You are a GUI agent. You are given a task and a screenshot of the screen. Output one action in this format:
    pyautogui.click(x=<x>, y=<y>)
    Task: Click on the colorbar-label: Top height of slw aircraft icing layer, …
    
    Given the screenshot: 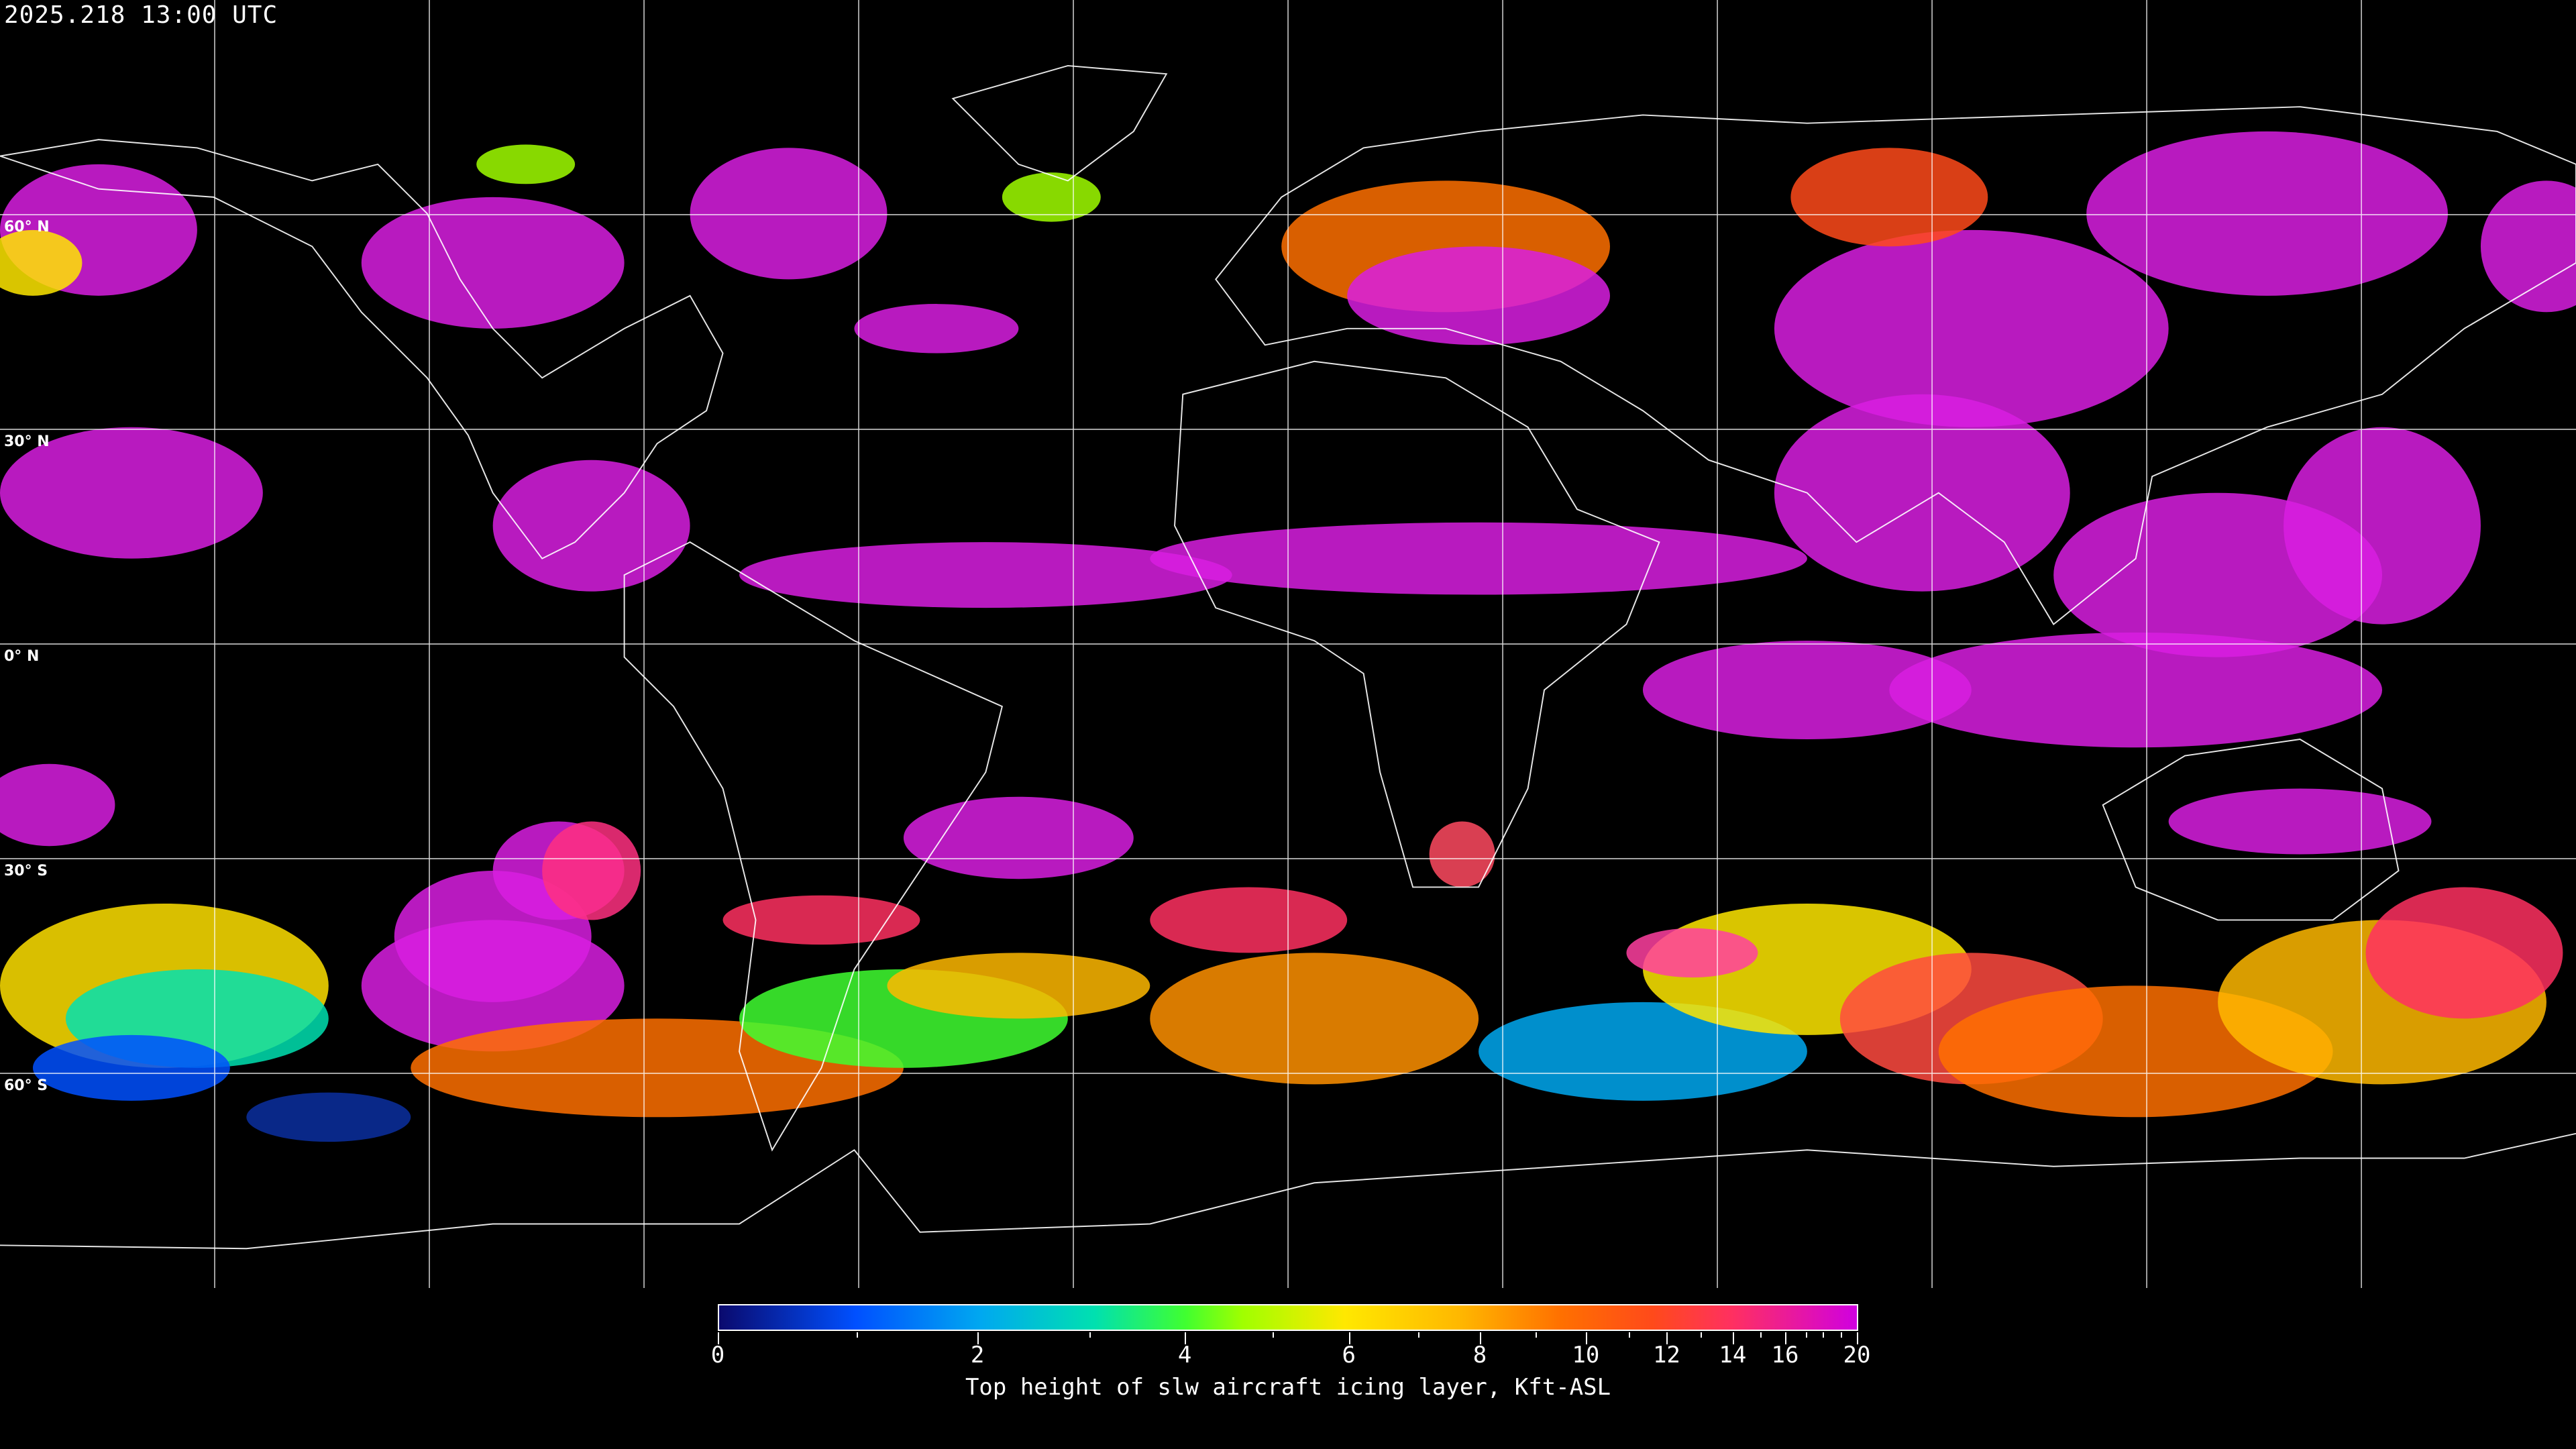 What is the action you would take?
    pyautogui.click(x=1288, y=1387)
    